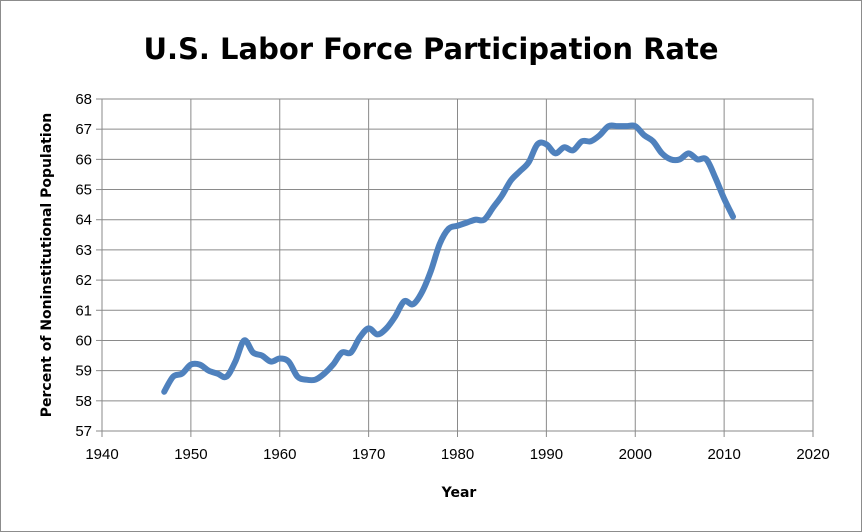  I want to click on x-tick-label: 1960, so click(279, 454).